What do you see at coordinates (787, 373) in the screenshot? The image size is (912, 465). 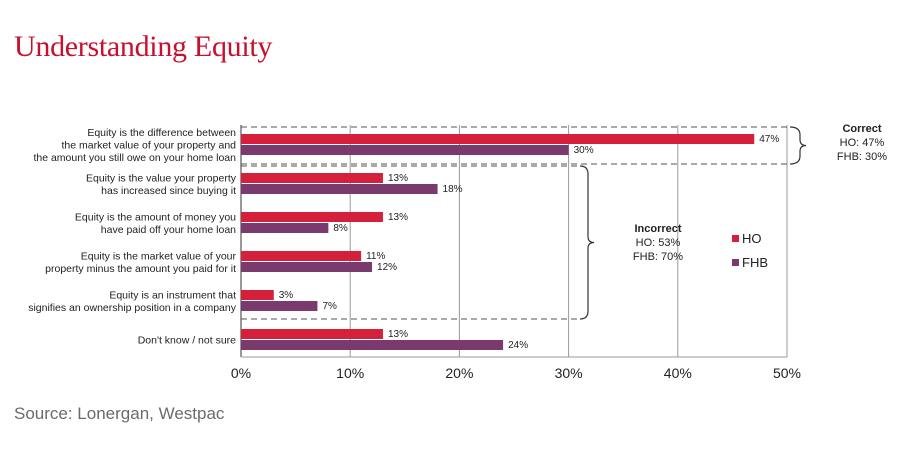 I see `x-tick-label: 50%` at bounding box center [787, 373].